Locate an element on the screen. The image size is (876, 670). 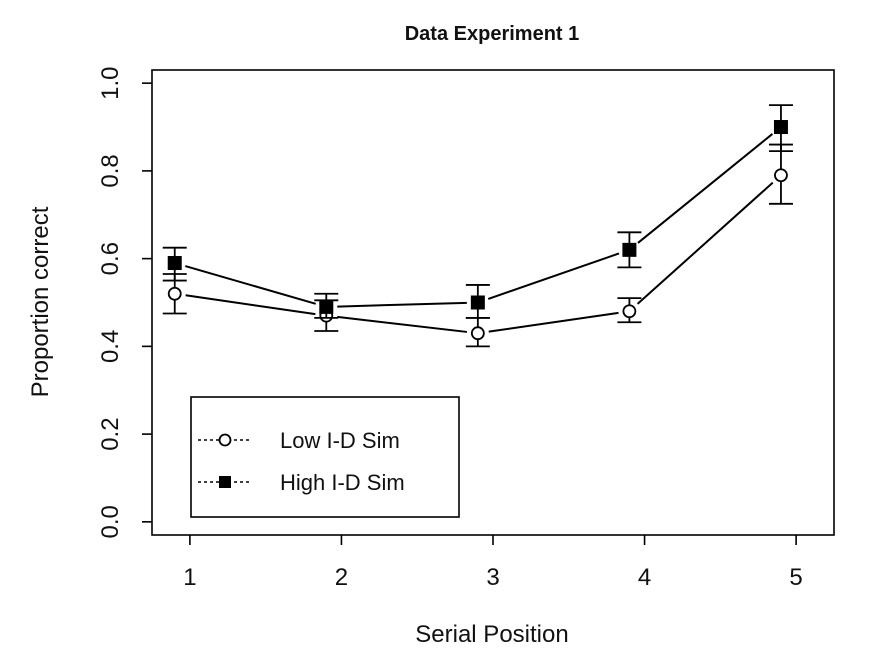
legend-label: High I-D Sim is located at coordinates (342, 482).